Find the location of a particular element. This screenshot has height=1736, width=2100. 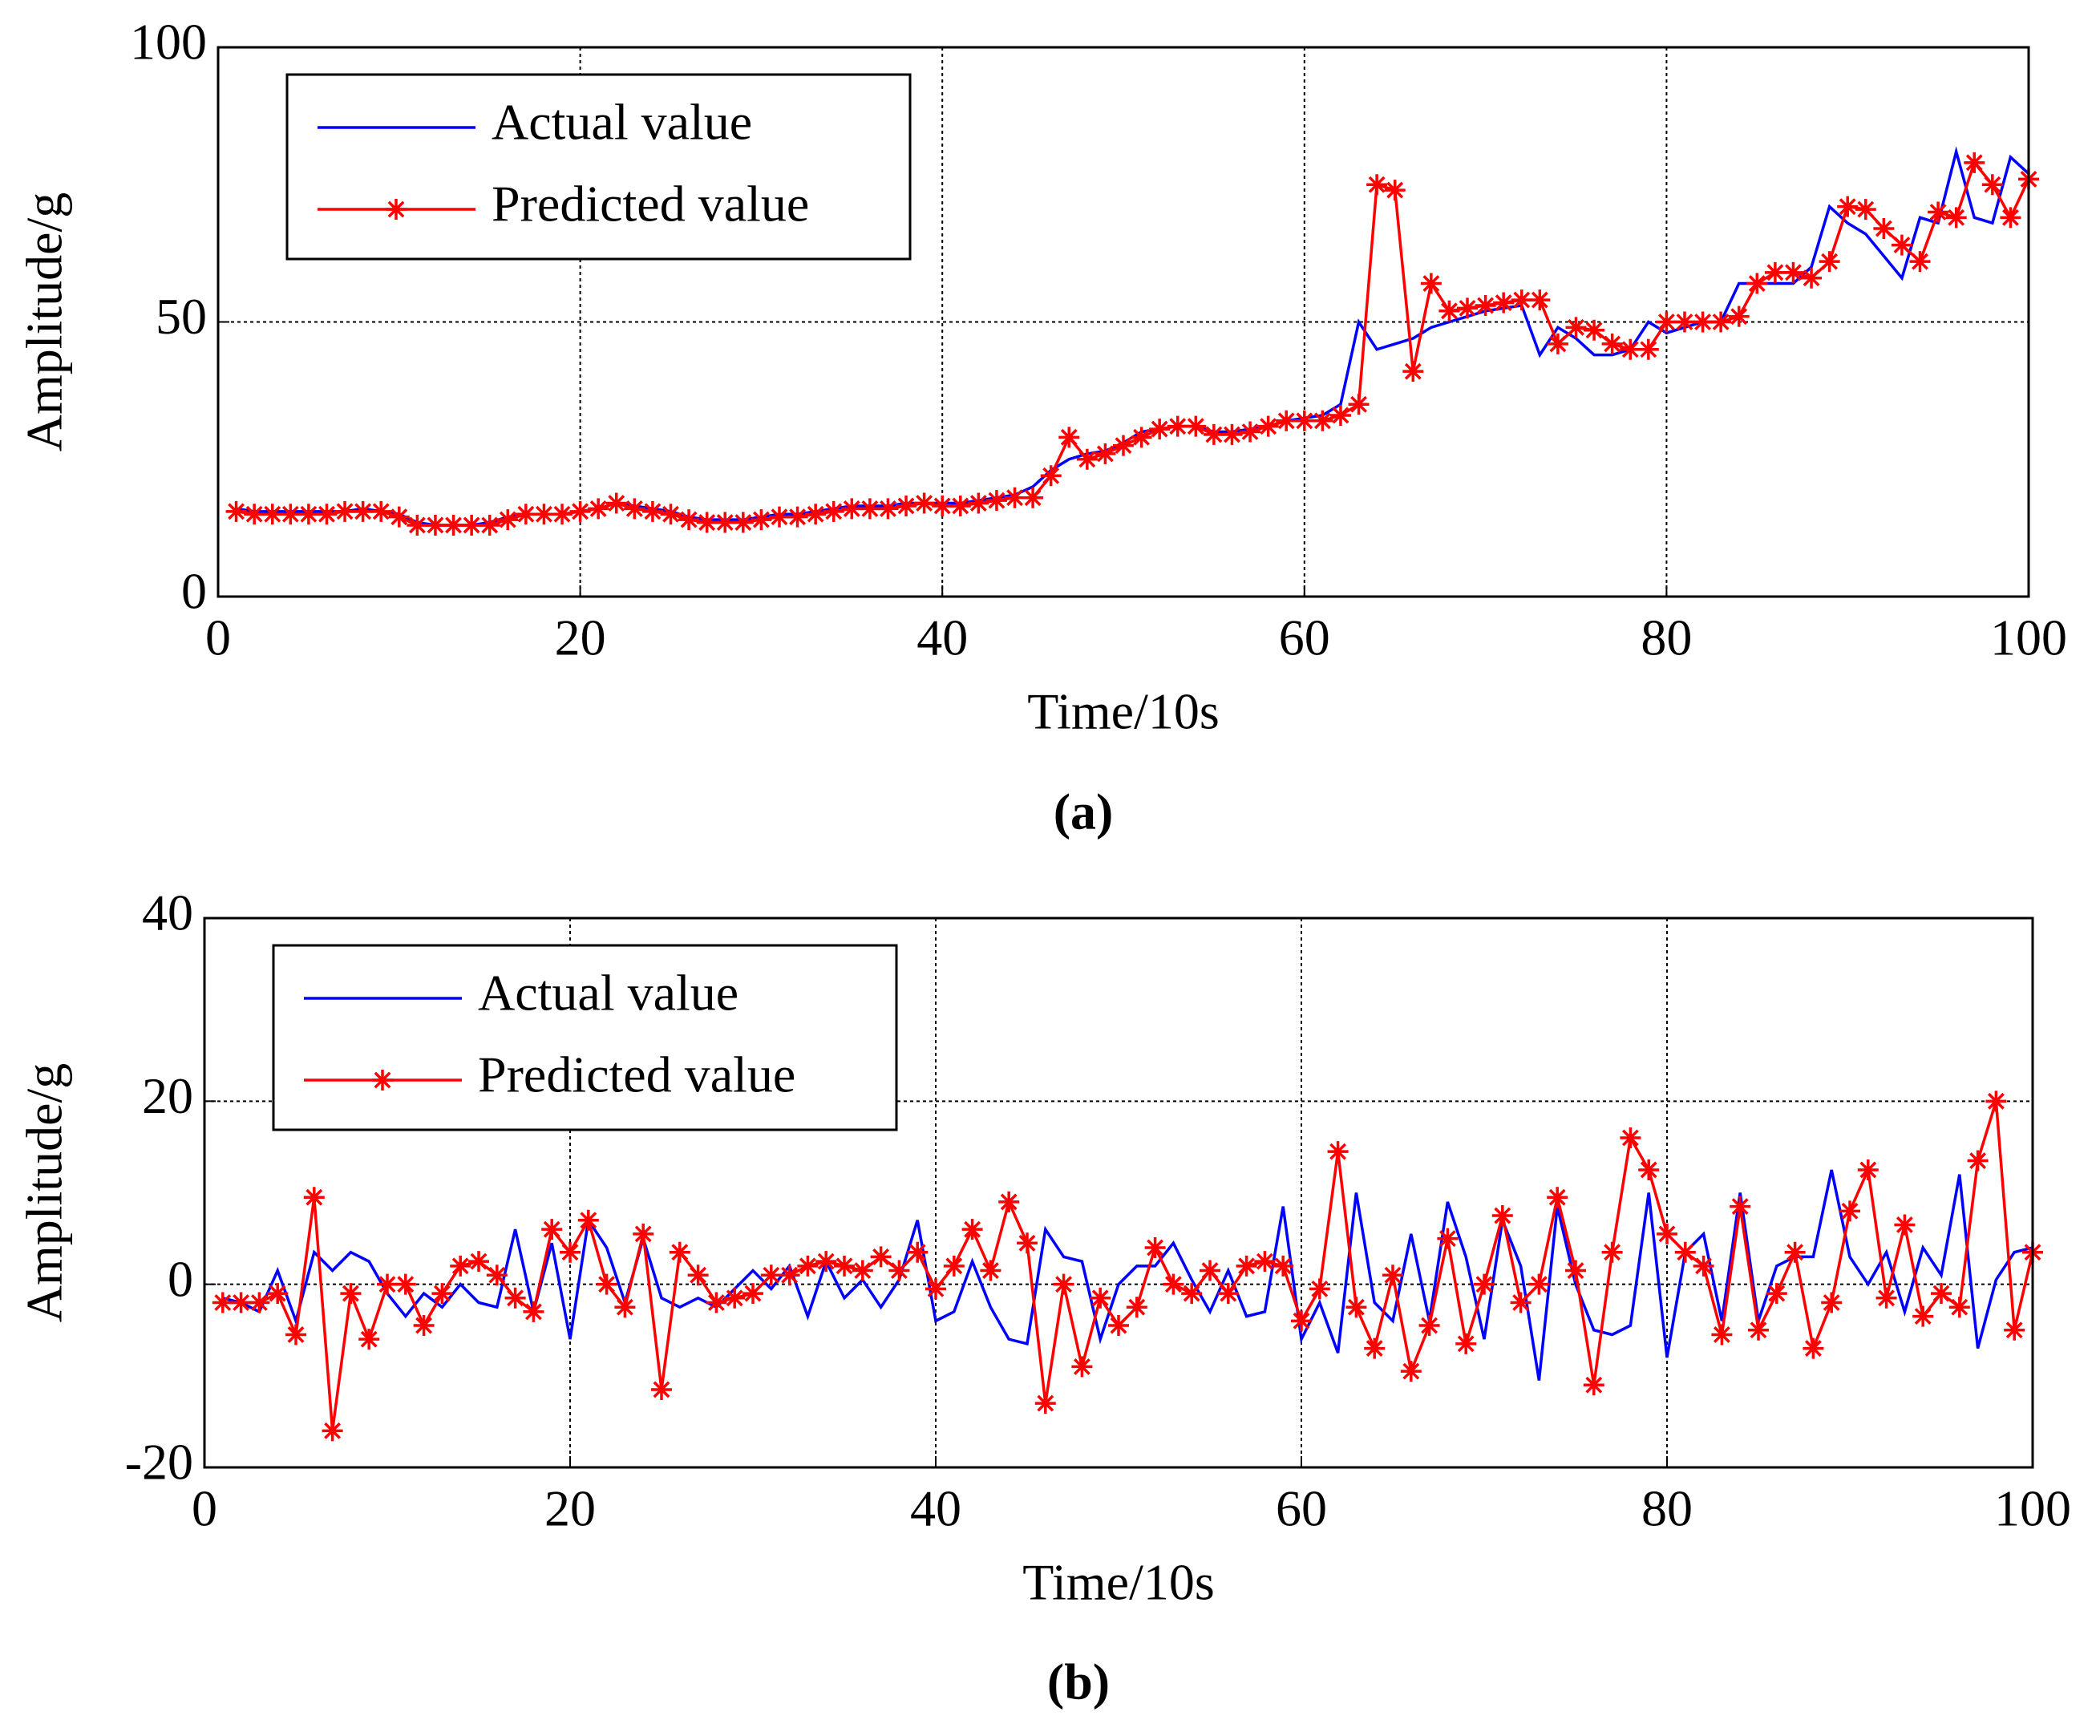

legend-marker is located at coordinates (396, 209).